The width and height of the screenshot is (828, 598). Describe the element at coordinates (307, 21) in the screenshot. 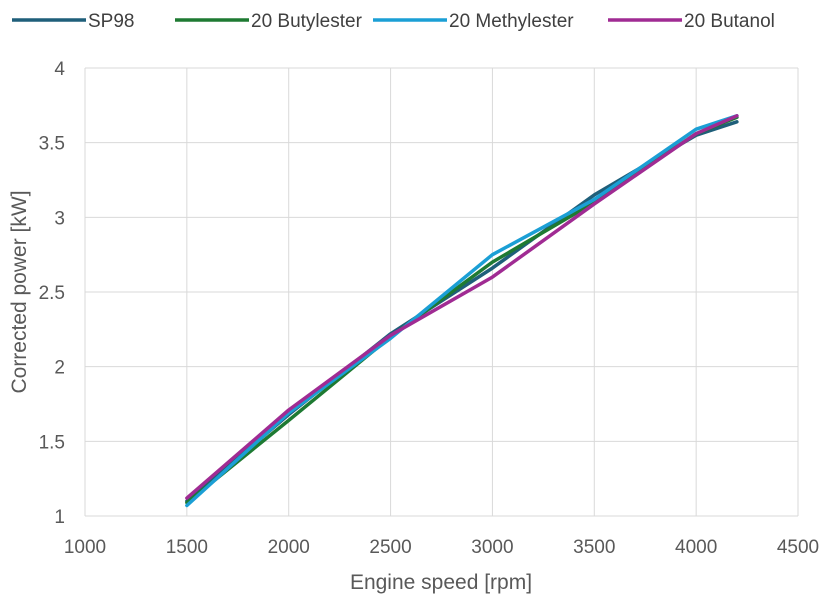

I see `legend-label: 20 Butylester` at that location.